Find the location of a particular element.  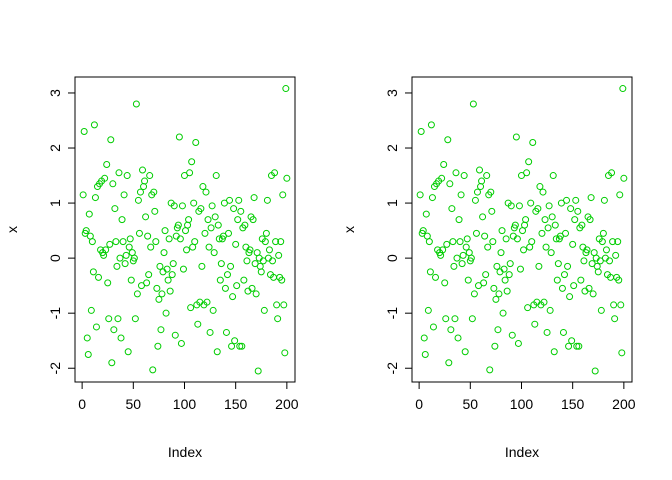

y-tick-label: 0 is located at coordinates (392, 258).